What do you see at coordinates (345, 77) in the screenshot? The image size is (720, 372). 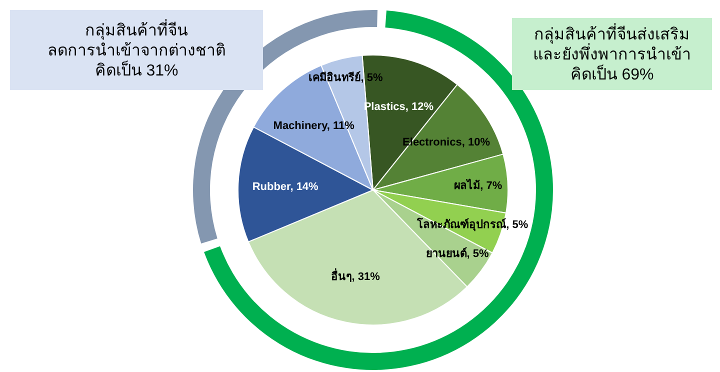 I see `slice-label: เคมีอินทรีย์, 5%` at bounding box center [345, 77].